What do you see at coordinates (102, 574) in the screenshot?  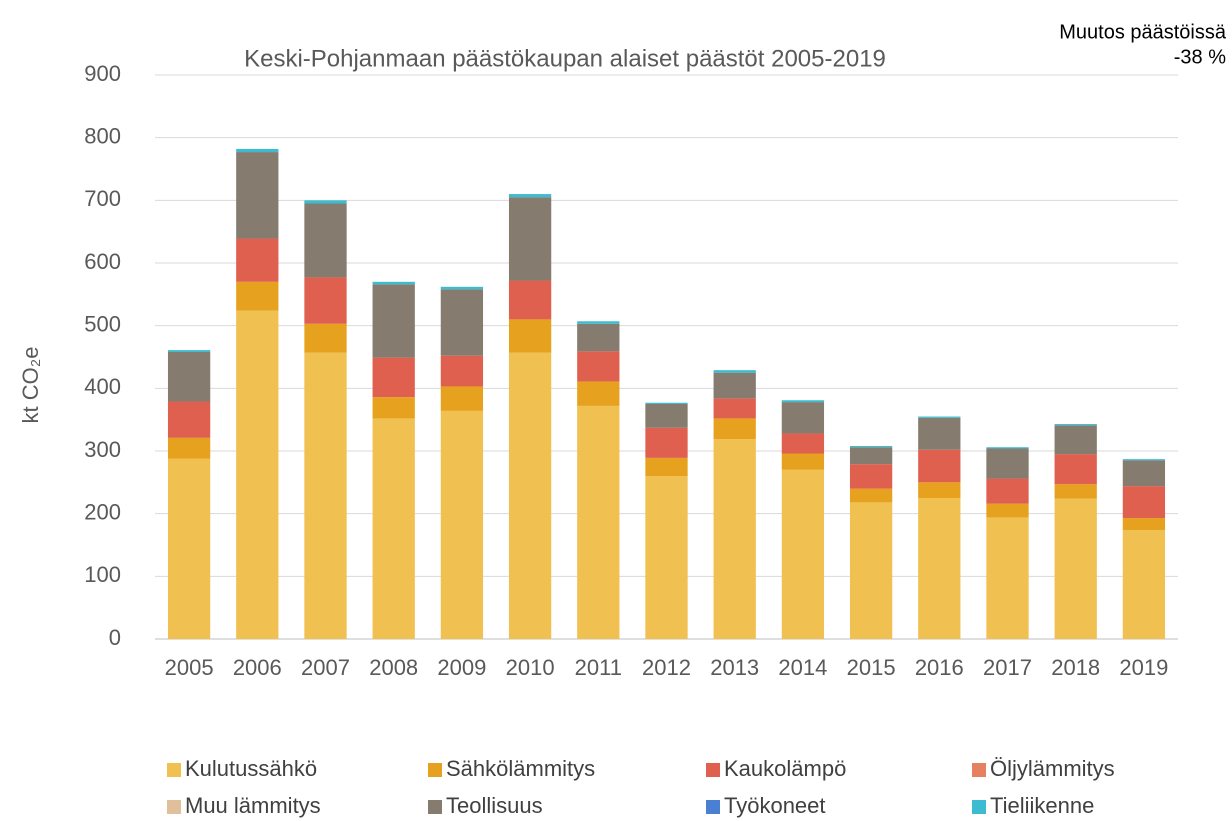 I see `y-tick-label: 100` at bounding box center [102, 574].